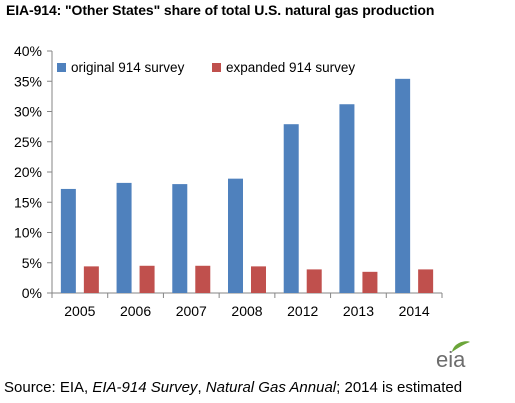 The image size is (515, 403). Describe the element at coordinates (32, 293) in the screenshot. I see `y-tick-label: 0%` at that location.